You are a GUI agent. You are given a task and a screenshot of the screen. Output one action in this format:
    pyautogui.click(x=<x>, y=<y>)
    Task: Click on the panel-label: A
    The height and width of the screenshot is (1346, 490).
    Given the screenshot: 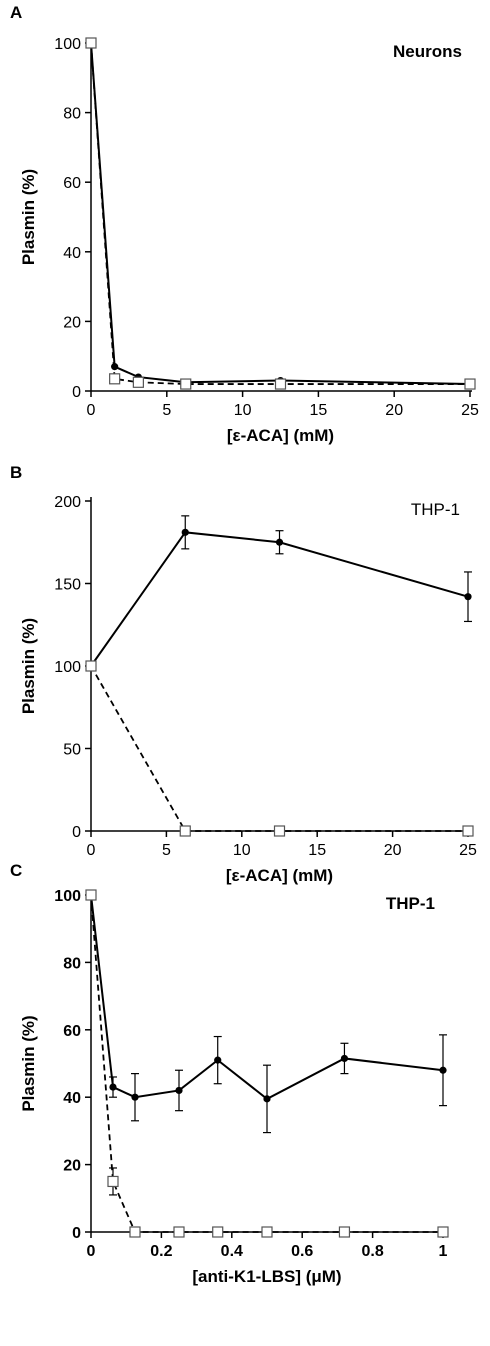 What is the action you would take?
    pyautogui.click(x=16, y=12)
    